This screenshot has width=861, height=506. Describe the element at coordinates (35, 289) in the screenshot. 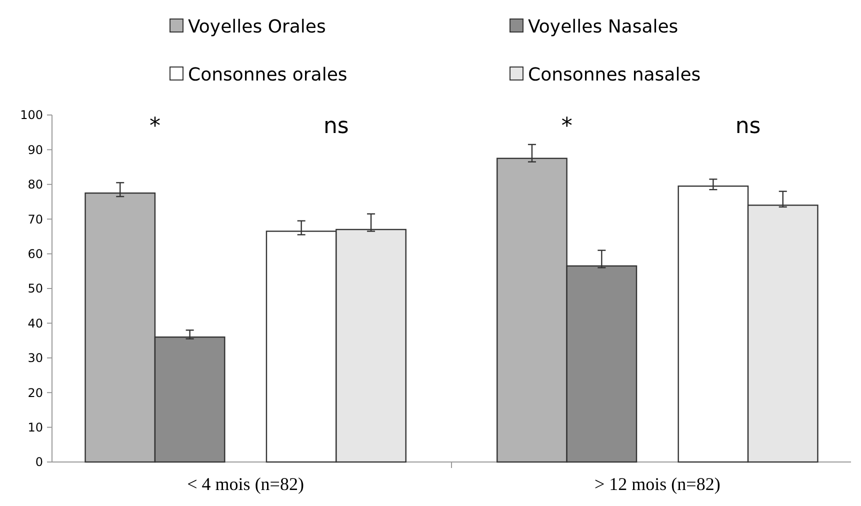

I see `y-tick-label: 50` at that location.